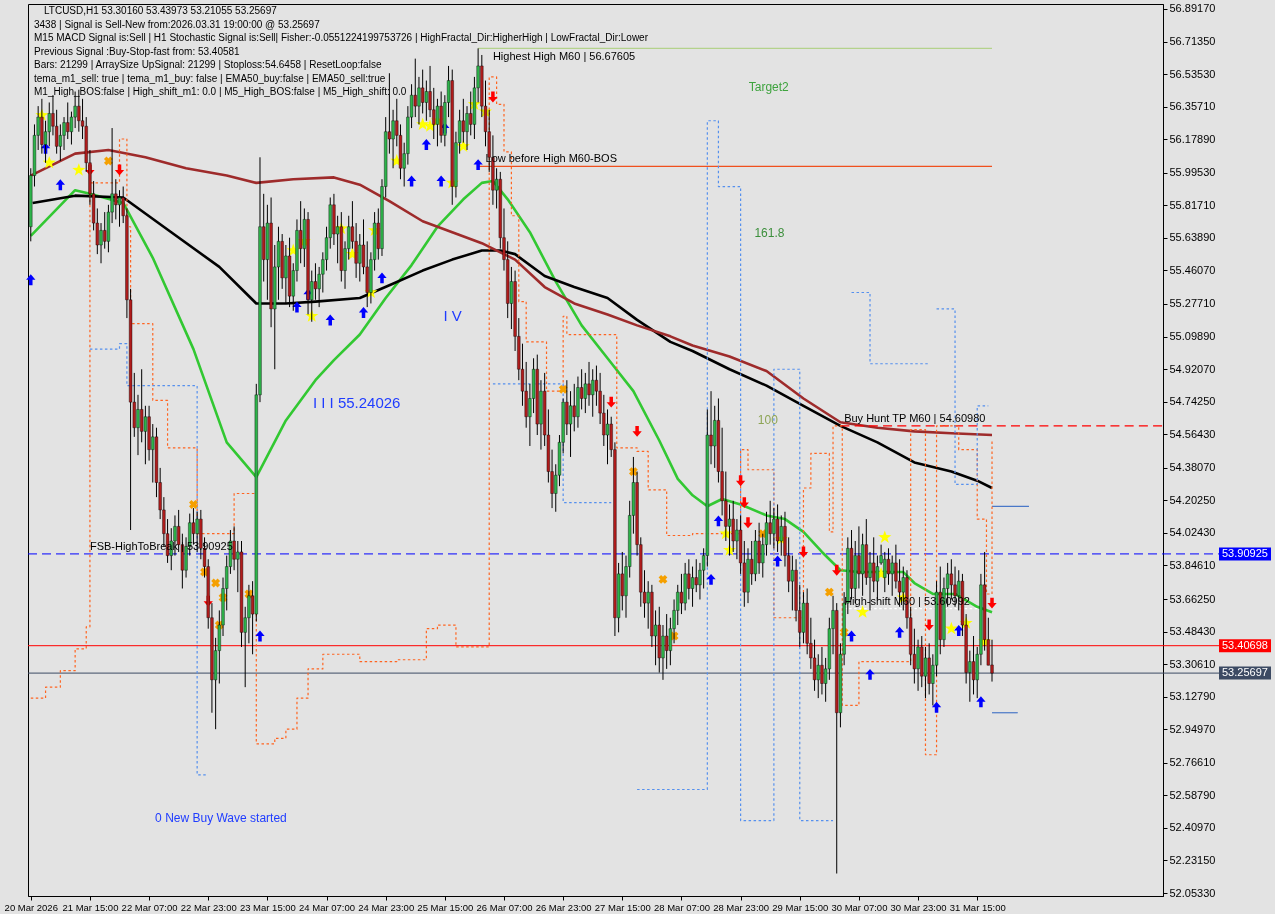 The image size is (1280, 920). I want to click on chart-title: LTCUSD,H1 53.30160 53.43973 53.21055 53.25697, so click(161, 10).